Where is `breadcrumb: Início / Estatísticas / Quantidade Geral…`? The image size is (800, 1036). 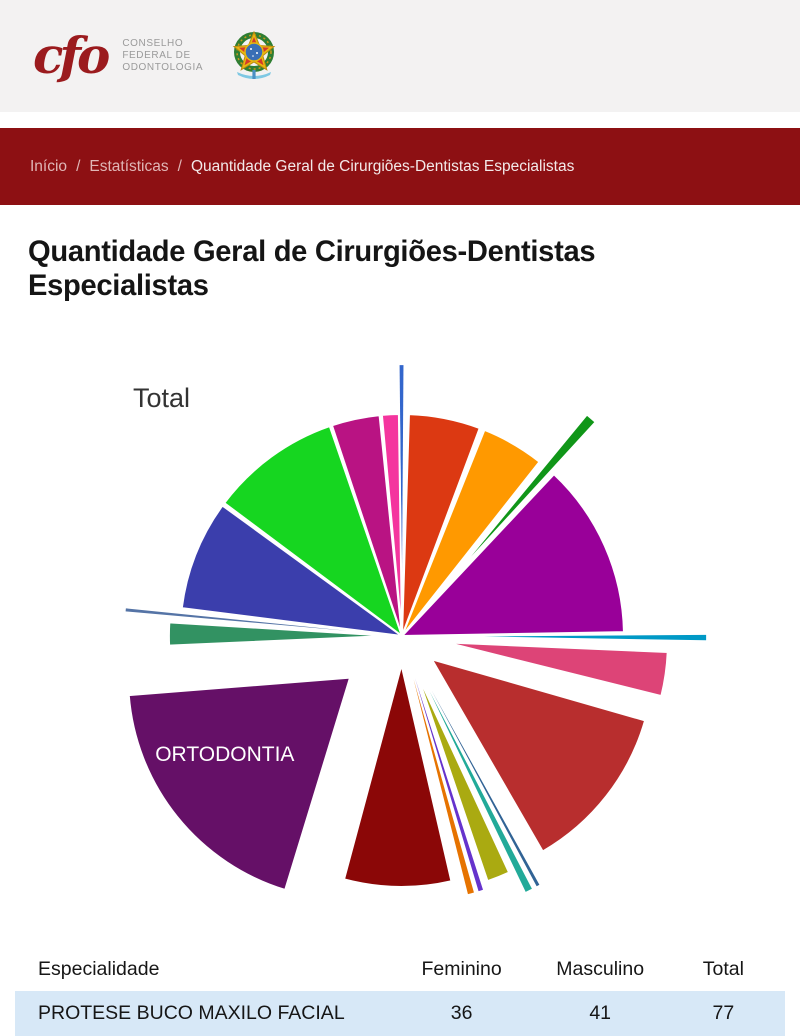 breadcrumb: Início / Estatísticas / Quantidade Geral… is located at coordinates (400, 166).